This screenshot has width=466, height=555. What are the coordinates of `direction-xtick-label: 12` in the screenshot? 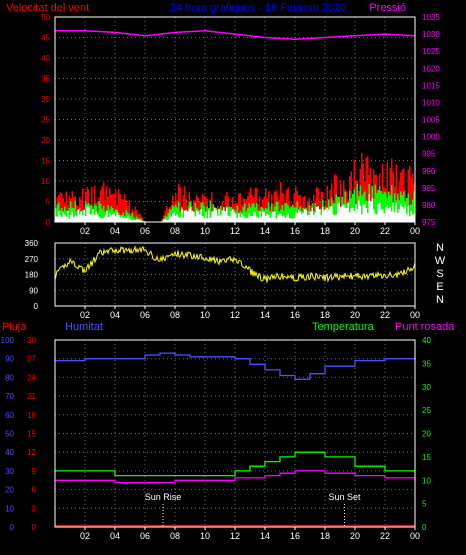 It's located at (235, 315).